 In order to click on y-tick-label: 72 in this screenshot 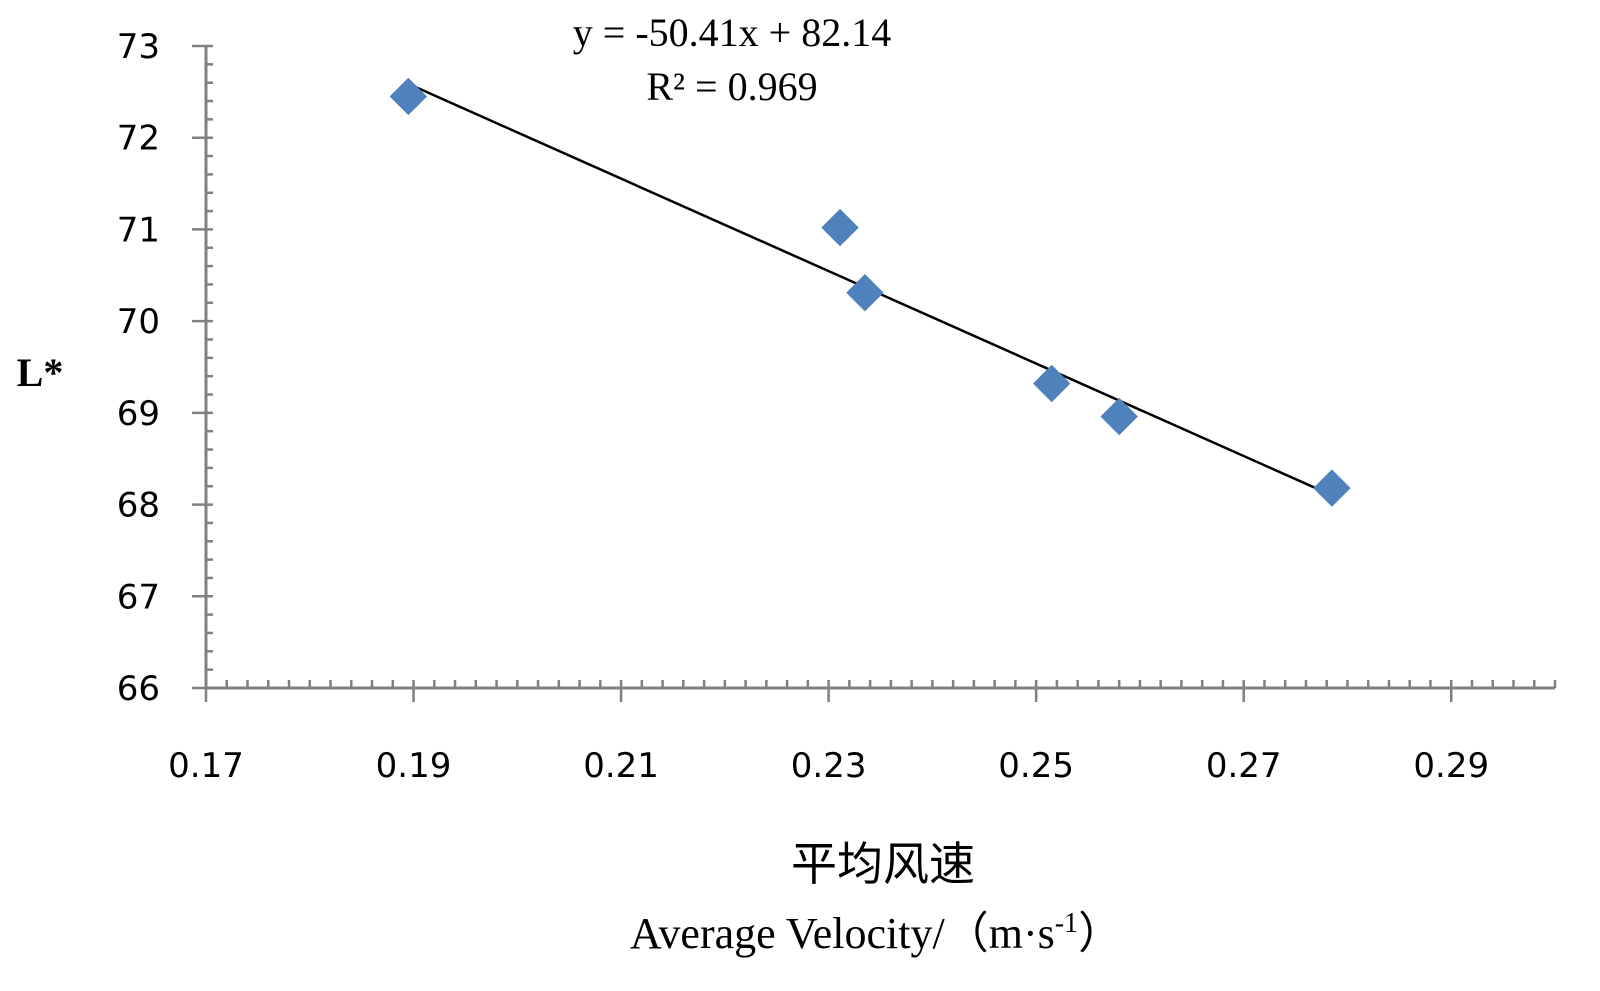, I will do `click(138, 139)`.